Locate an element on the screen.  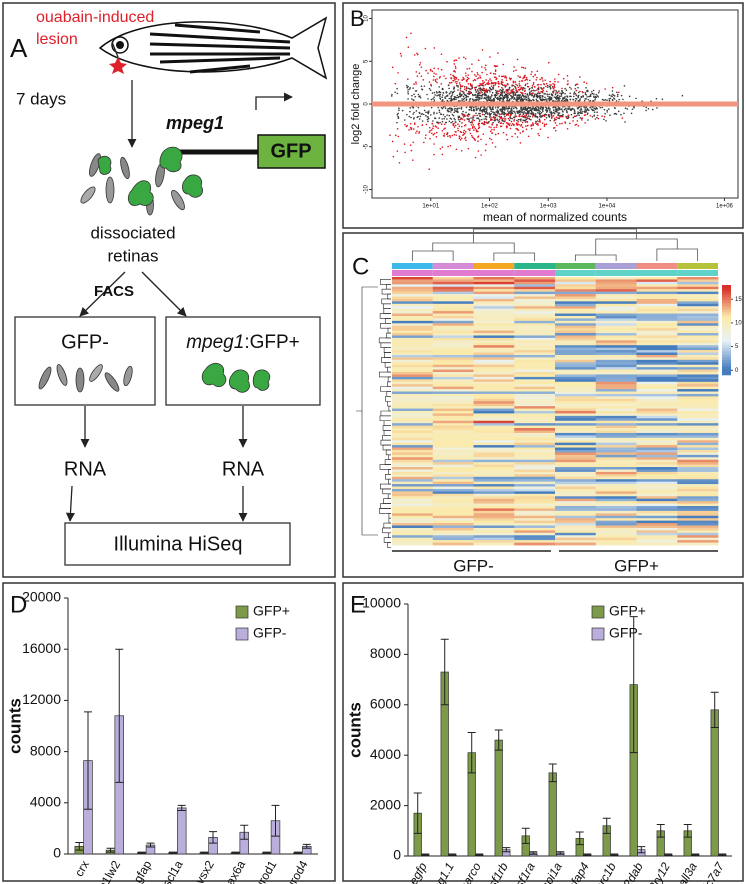
x-tick-label: vsx2 is located at coordinates (205, 871).